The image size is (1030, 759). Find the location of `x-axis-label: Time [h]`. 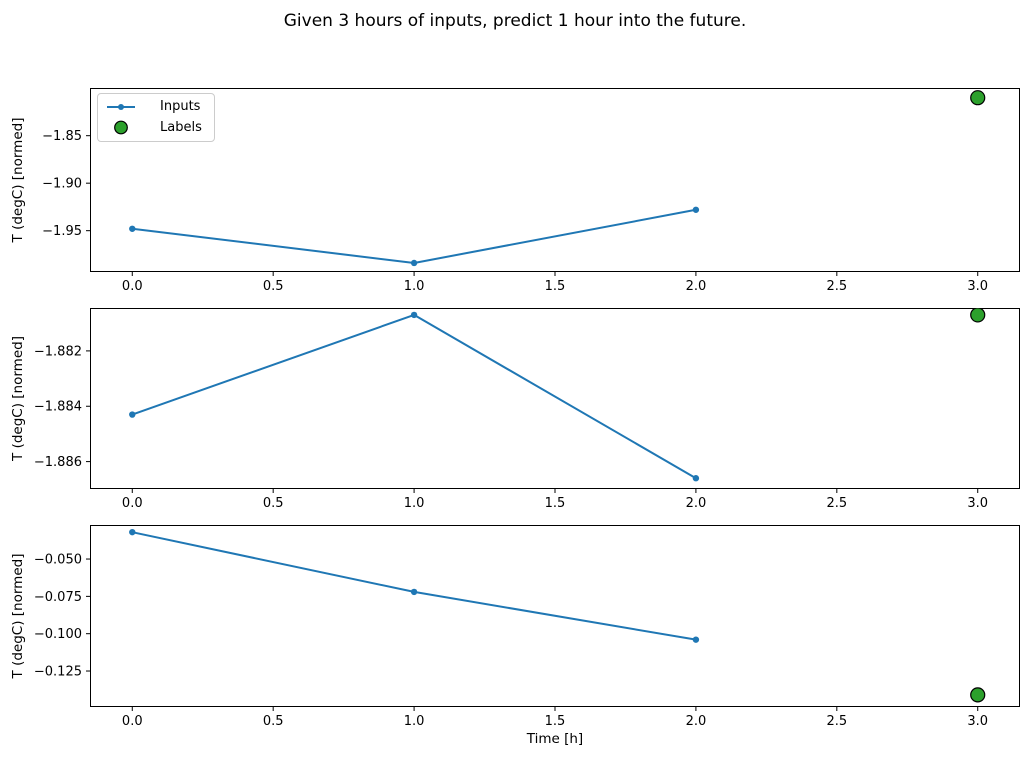

x-axis-label: Time [h] is located at coordinates (555, 739).